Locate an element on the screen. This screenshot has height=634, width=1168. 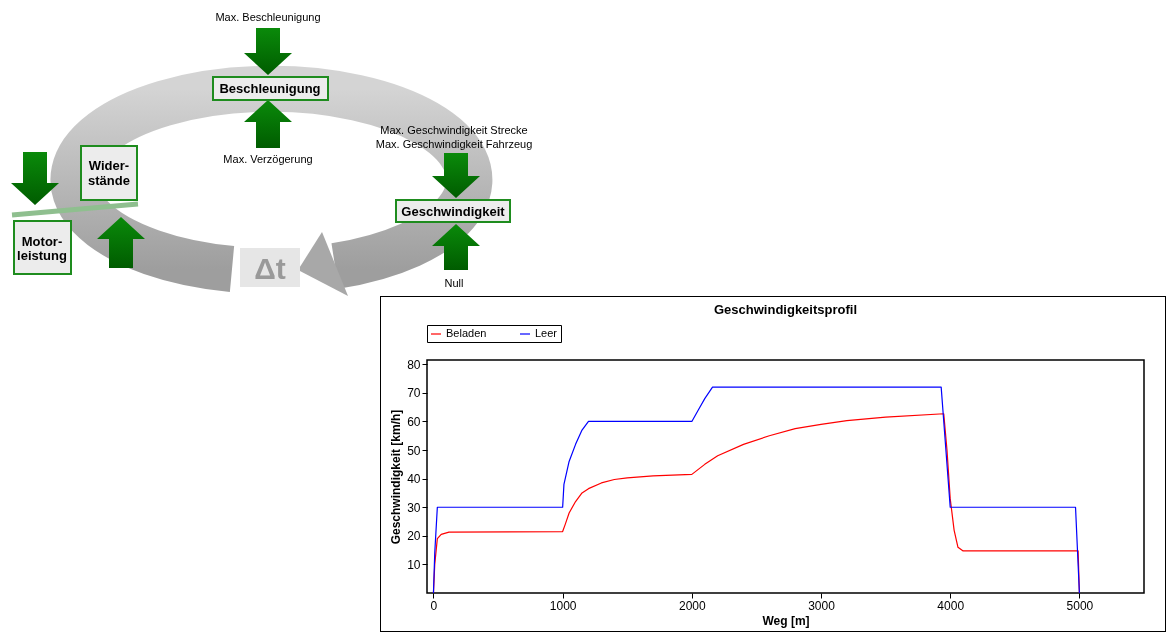
text: Null is located at coordinates (454, 283).